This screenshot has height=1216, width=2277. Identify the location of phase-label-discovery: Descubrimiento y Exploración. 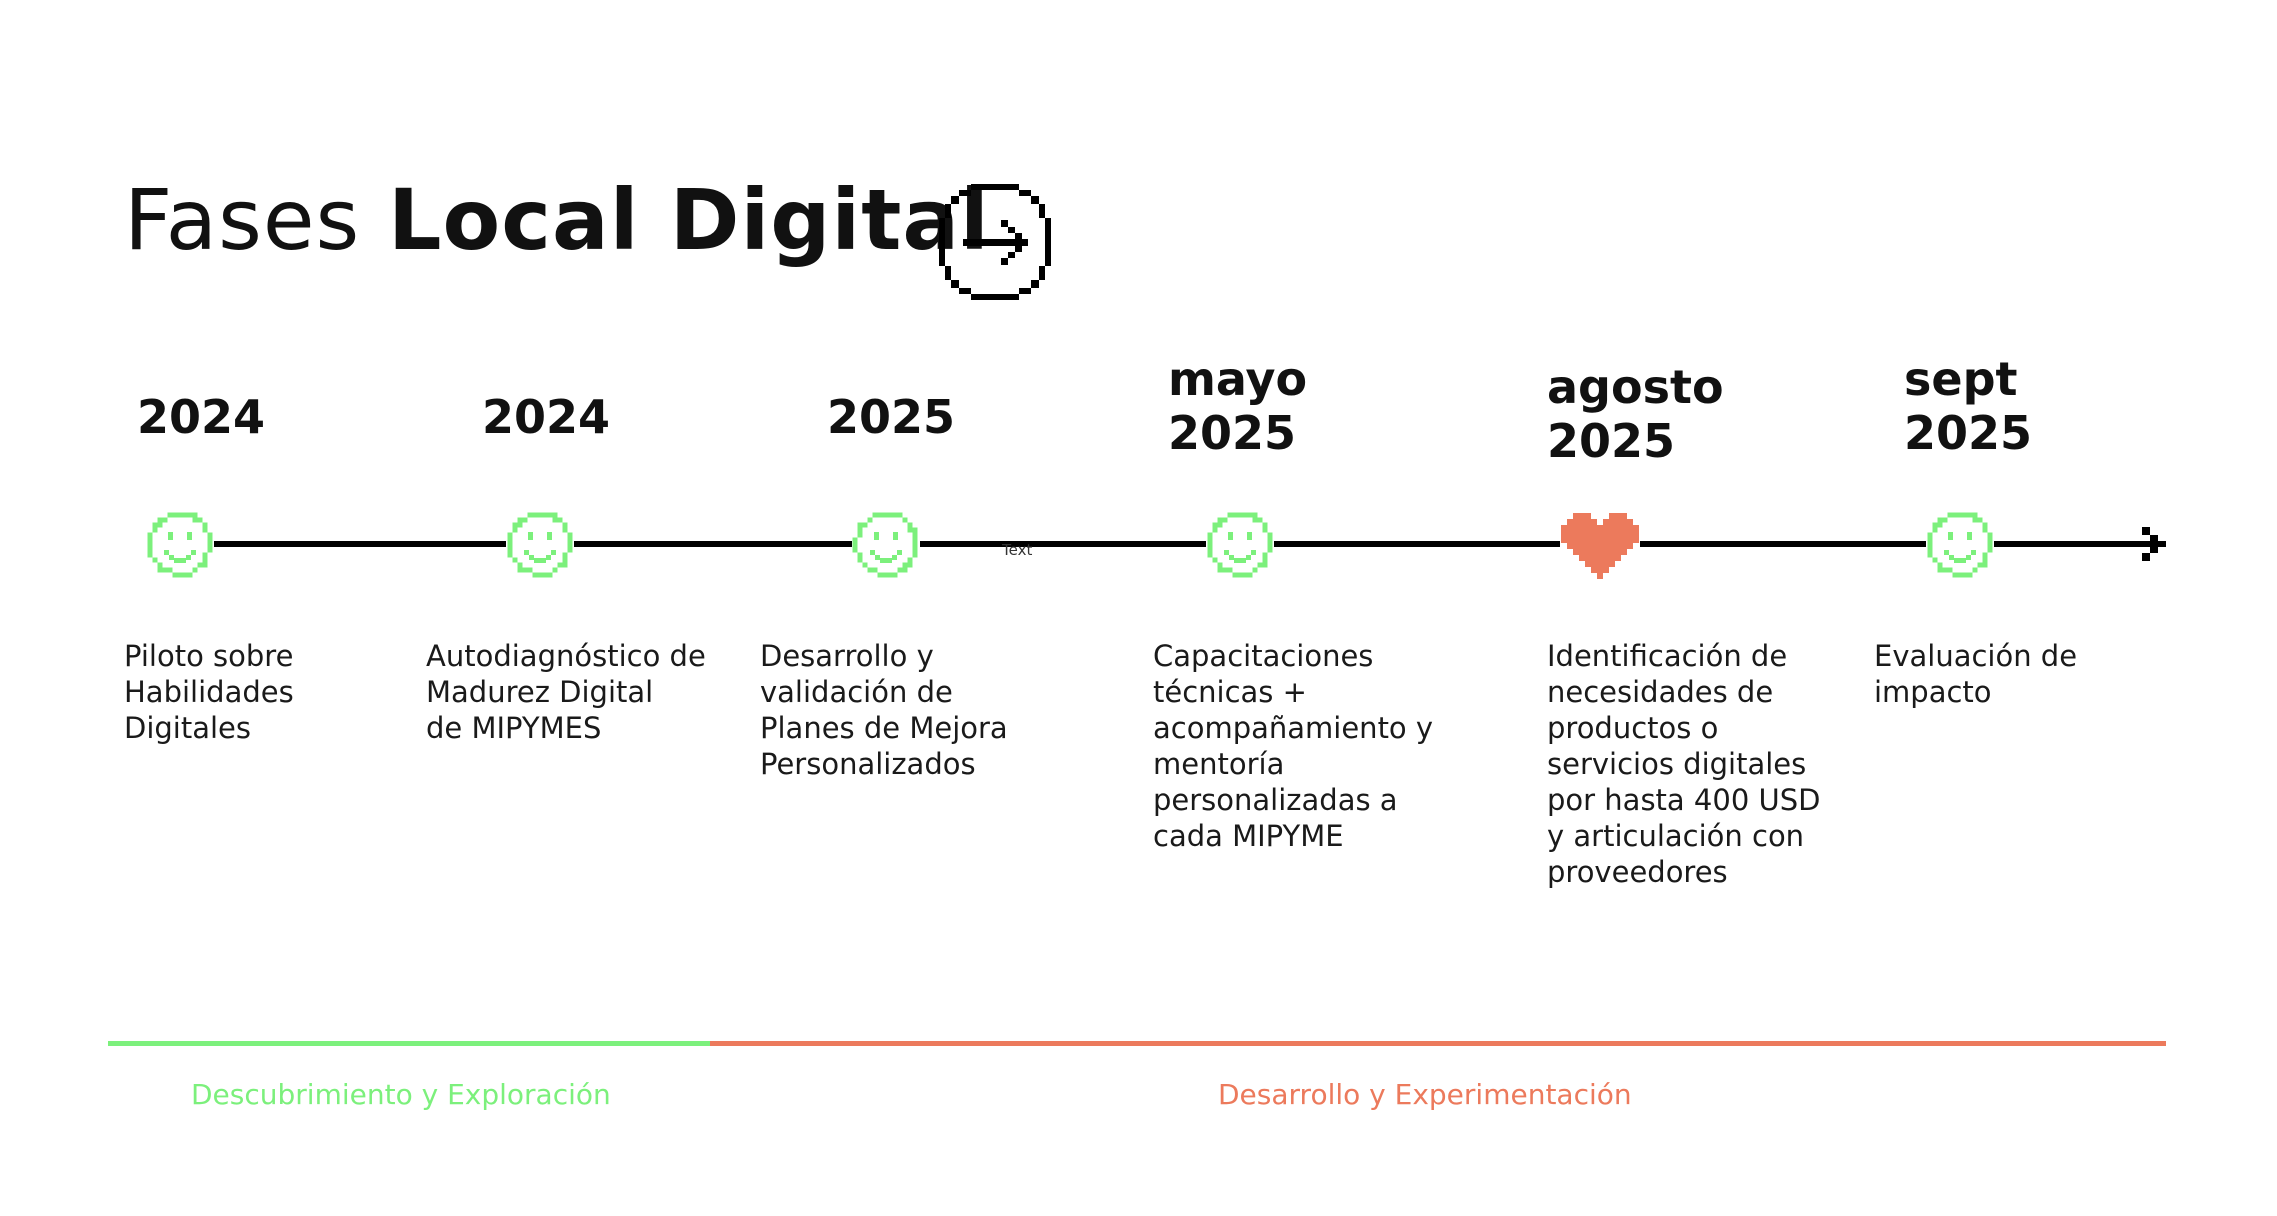
(401, 1094).